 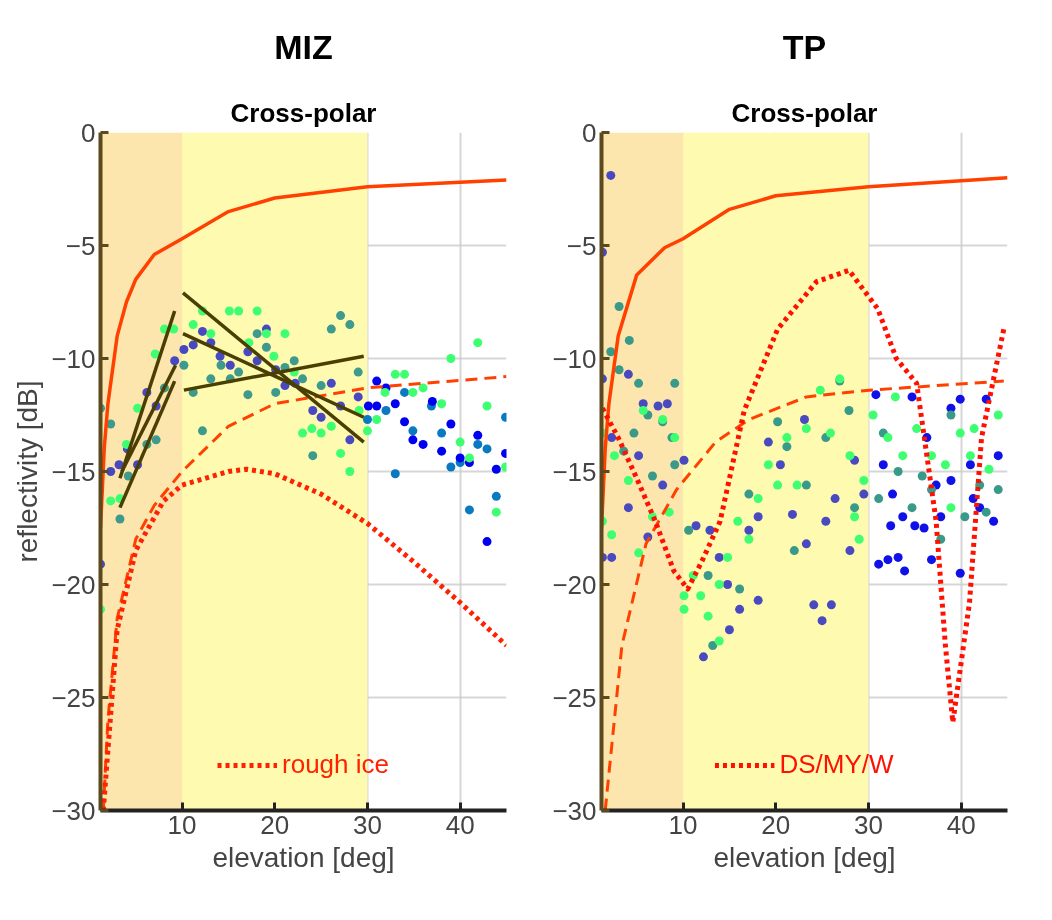 I want to click on chart-title: MIZ, so click(x=303, y=46).